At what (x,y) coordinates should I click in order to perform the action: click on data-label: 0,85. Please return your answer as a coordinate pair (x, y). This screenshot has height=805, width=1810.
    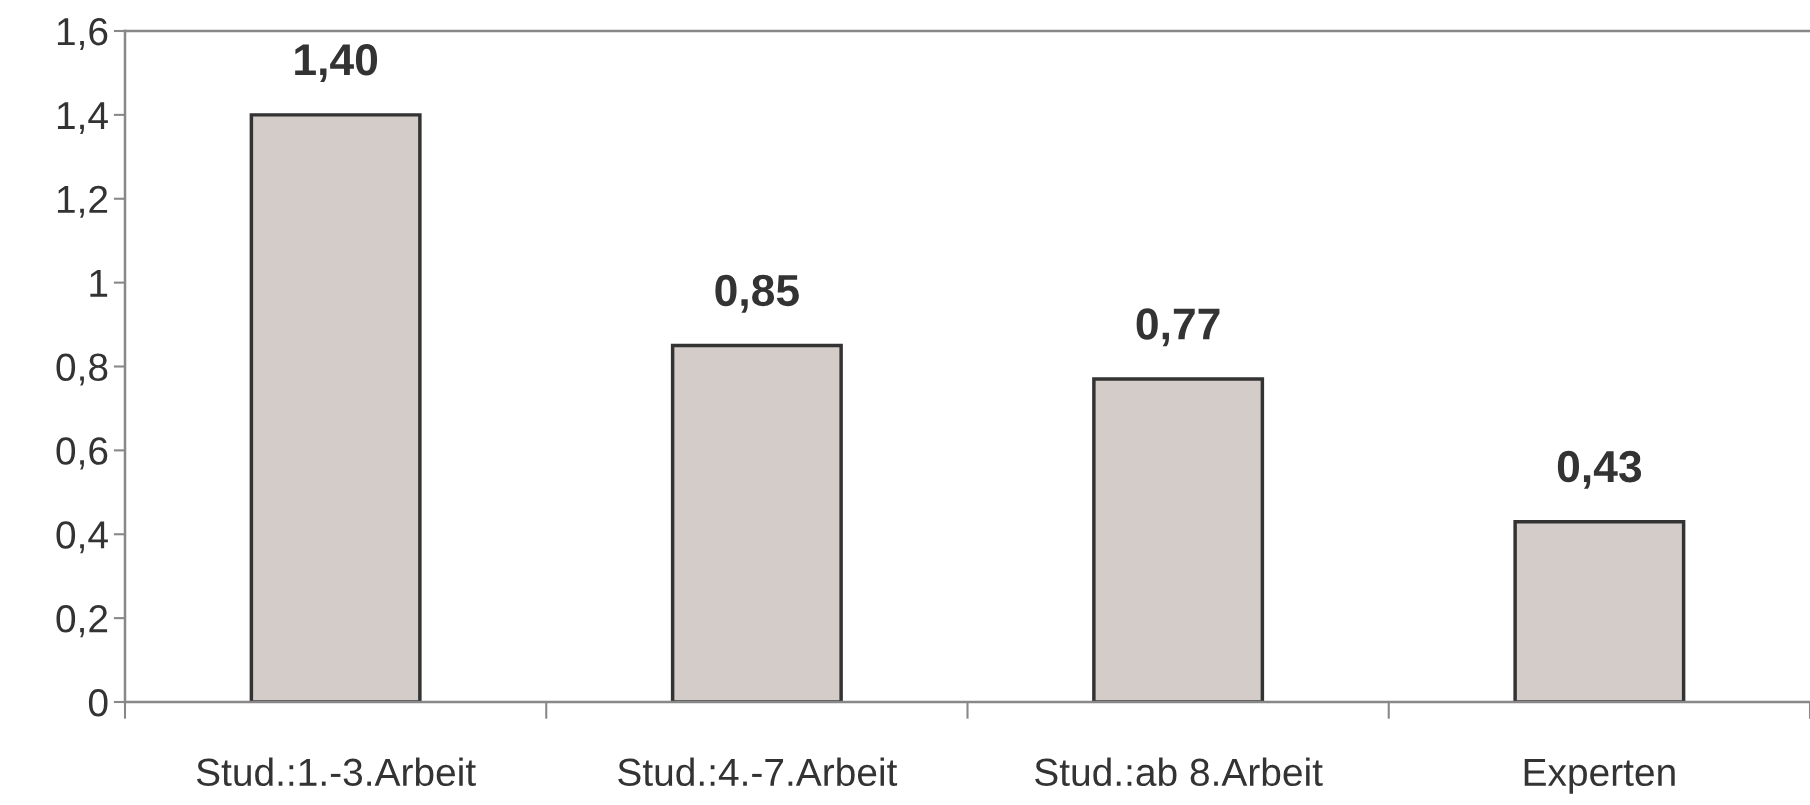
    Looking at the image, I should click on (757, 293).